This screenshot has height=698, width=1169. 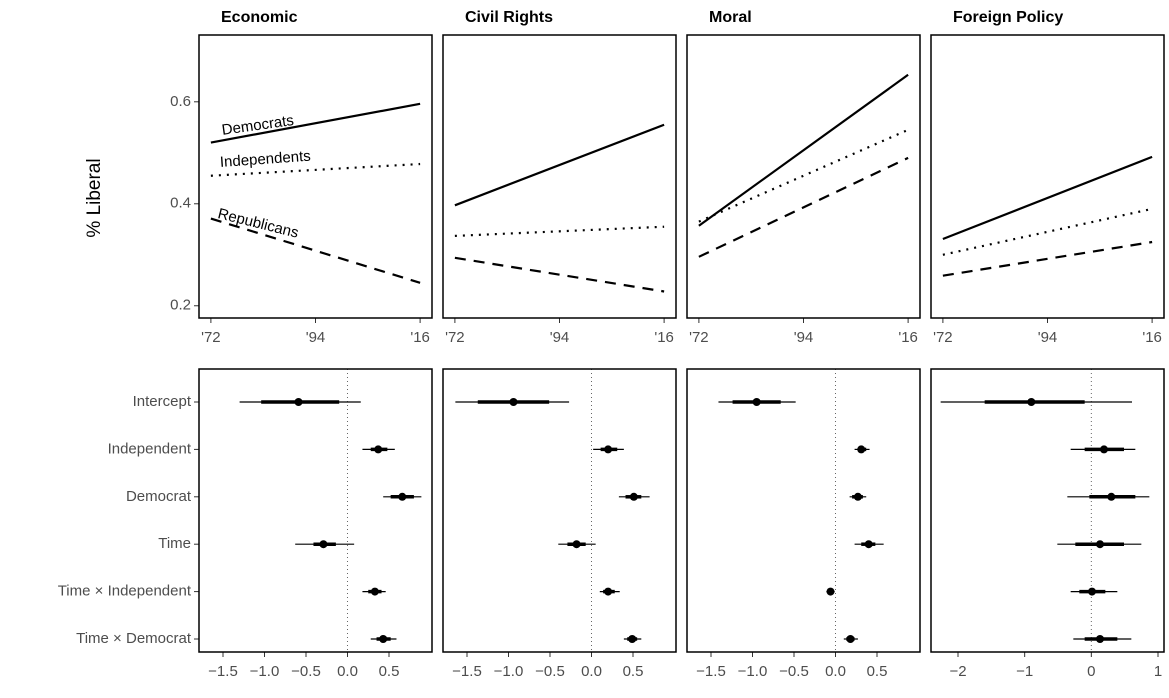 I want to click on y-tick-label: Time, so click(x=174, y=543).